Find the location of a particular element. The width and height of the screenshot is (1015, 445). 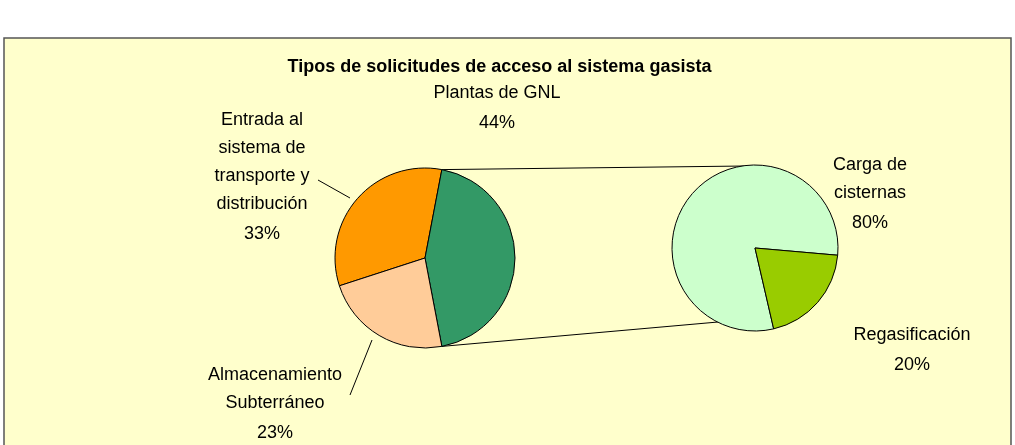

slice-label: Plantas de GNL is located at coordinates (497, 92).